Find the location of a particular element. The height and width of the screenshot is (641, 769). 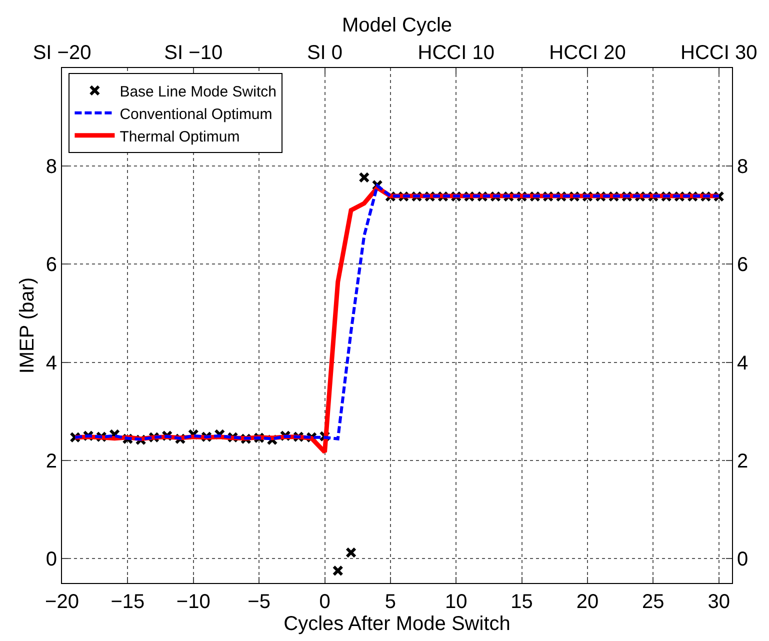

y2-tick-label: 8 is located at coordinates (742, 167).